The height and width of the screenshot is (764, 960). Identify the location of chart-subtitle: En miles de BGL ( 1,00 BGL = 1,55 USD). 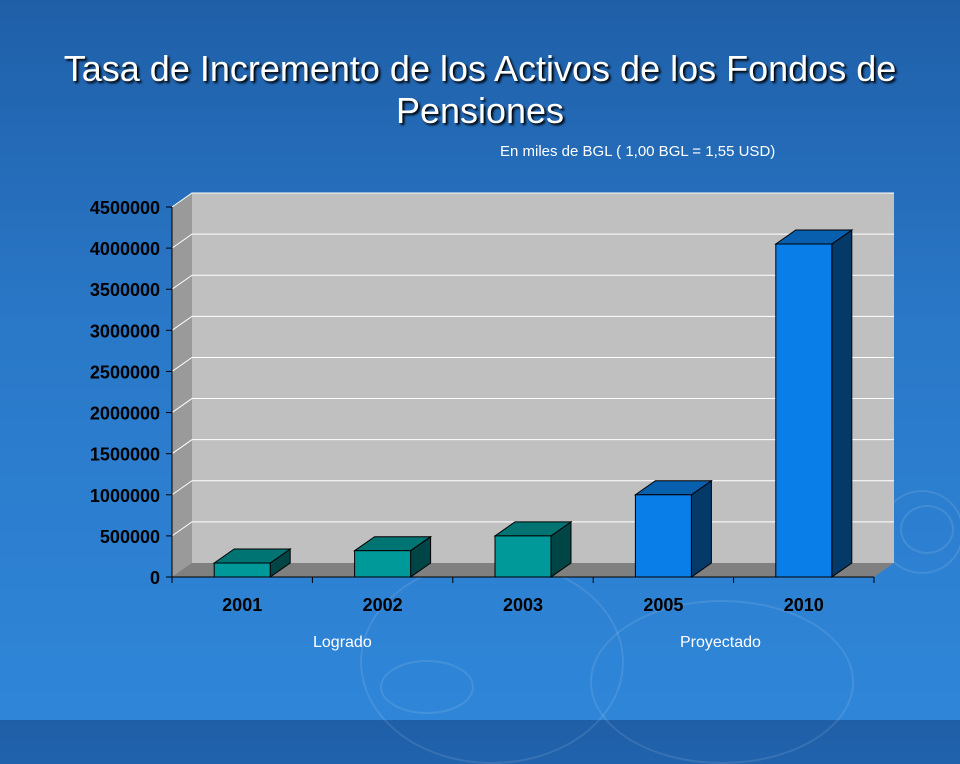
(638, 151).